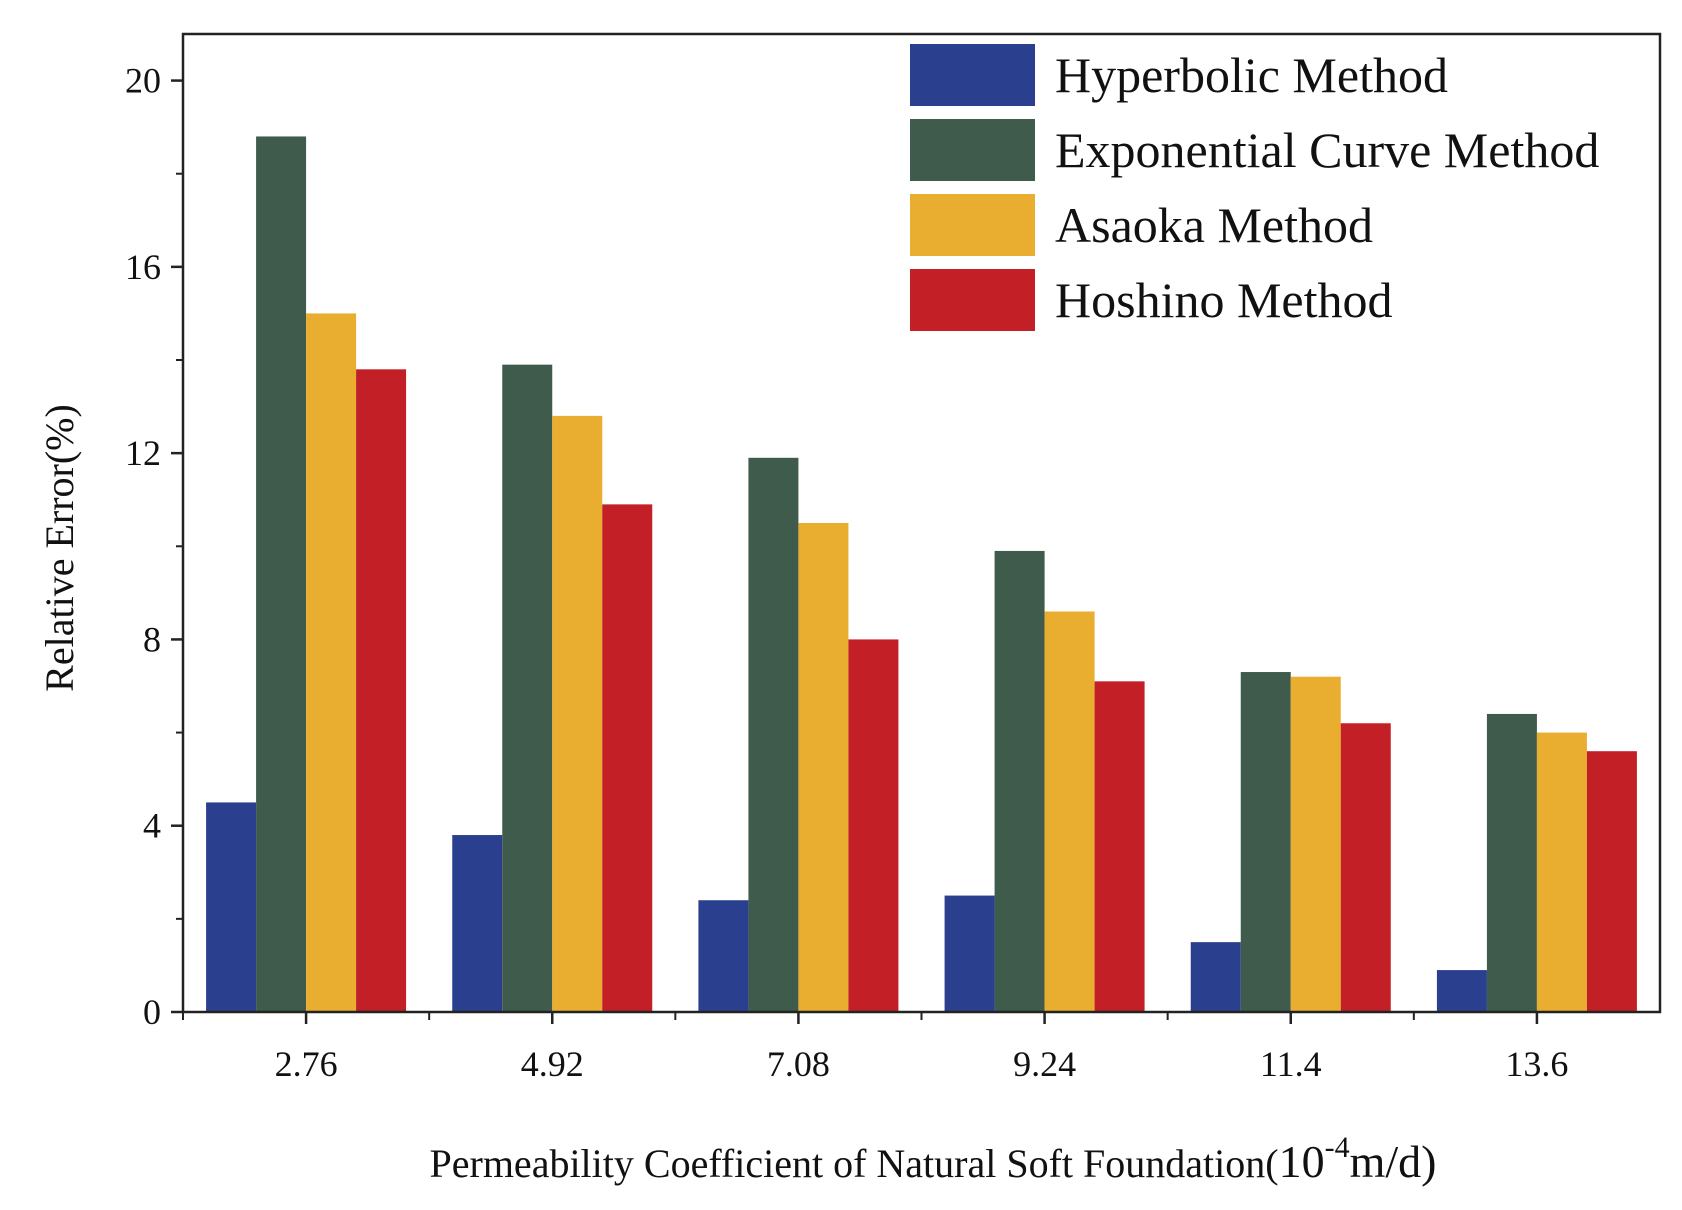 Image resolution: width=1682 pixels, height=1210 pixels. What do you see at coordinates (306, 1064) in the screenshot?
I see `x-tick-label-0: 2.76` at bounding box center [306, 1064].